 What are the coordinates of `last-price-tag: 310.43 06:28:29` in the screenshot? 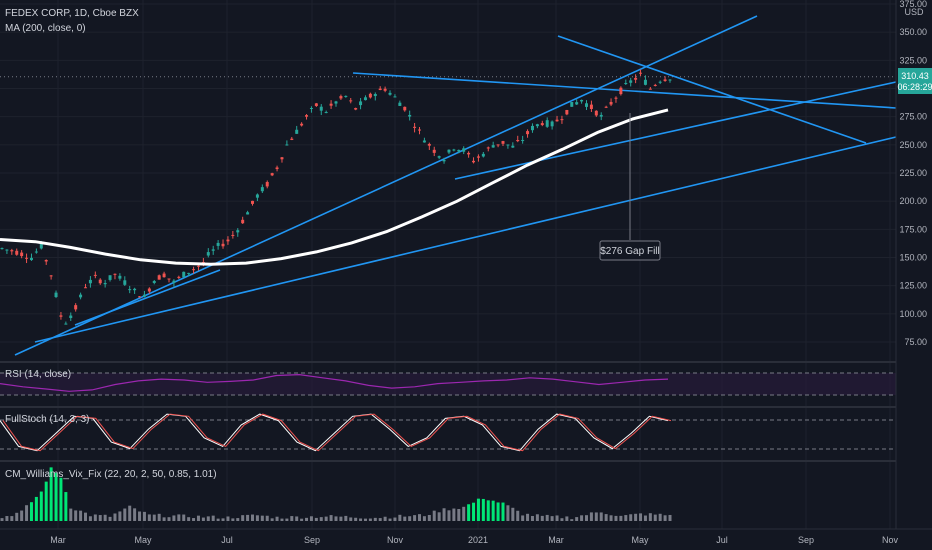 It's located at (914, 81).